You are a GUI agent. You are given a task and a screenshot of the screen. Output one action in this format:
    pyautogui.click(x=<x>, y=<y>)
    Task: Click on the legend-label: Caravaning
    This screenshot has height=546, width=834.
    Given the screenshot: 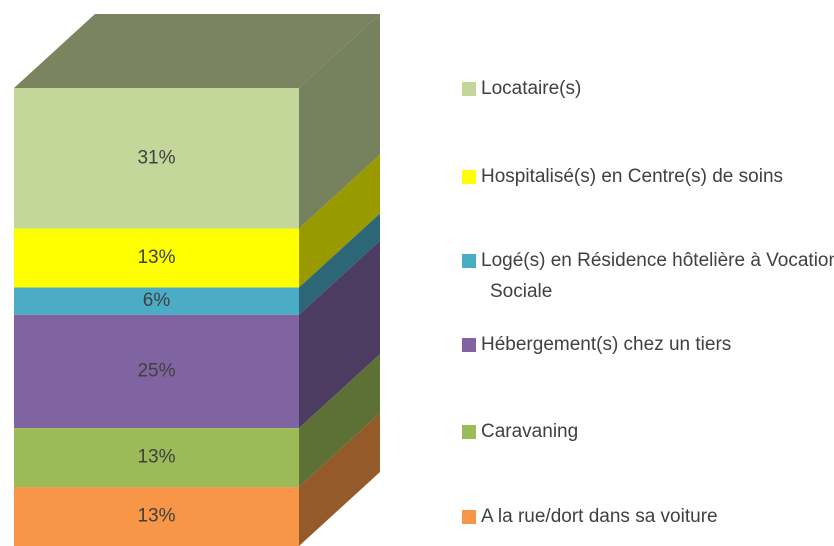 What is the action you would take?
    pyautogui.click(x=529, y=431)
    